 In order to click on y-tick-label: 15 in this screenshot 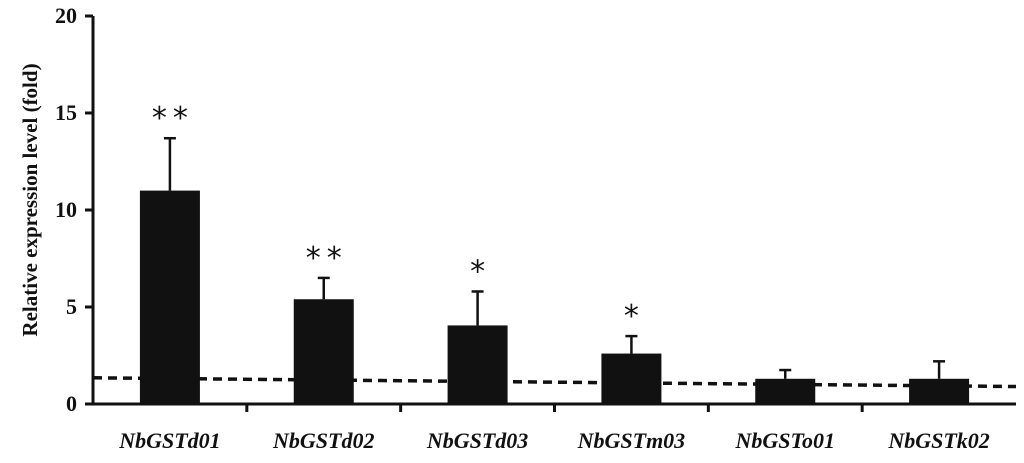, I will do `click(66, 112)`.